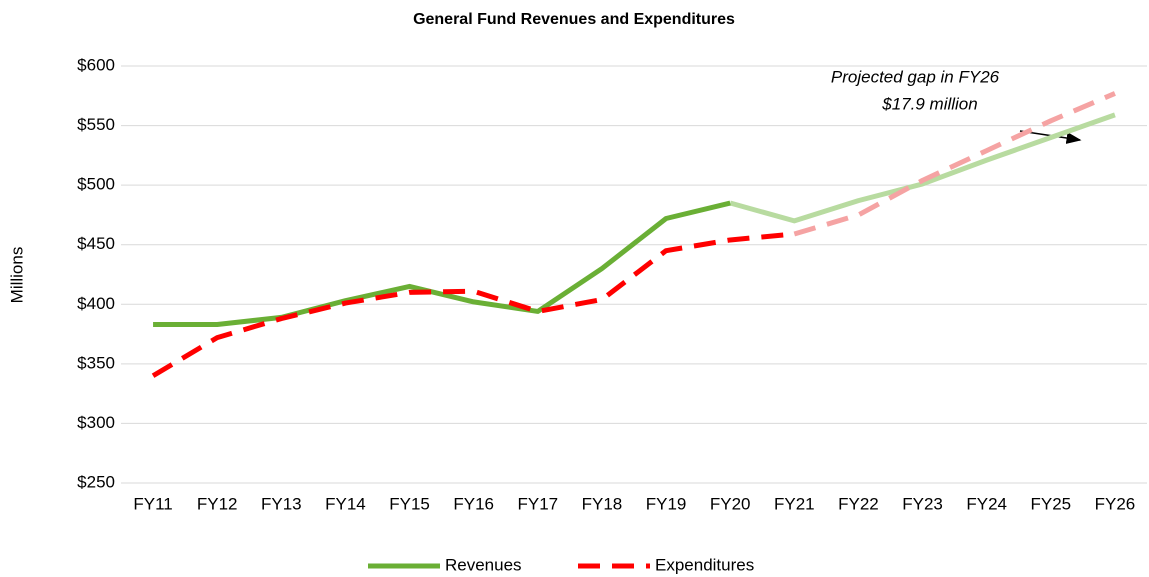 The height and width of the screenshot is (577, 1149). Describe the element at coordinates (1050, 503) in the screenshot. I see `x-tick-label: FY25` at that location.